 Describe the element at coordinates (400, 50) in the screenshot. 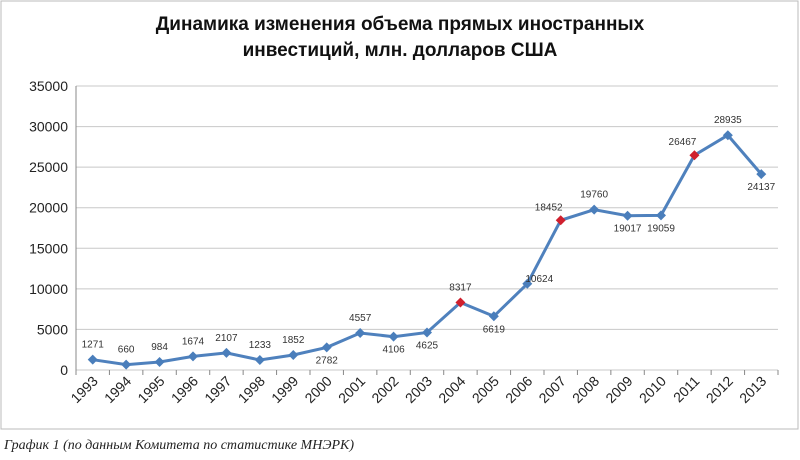

I see `chart-title: инвестиций, млн. долларов США` at that location.